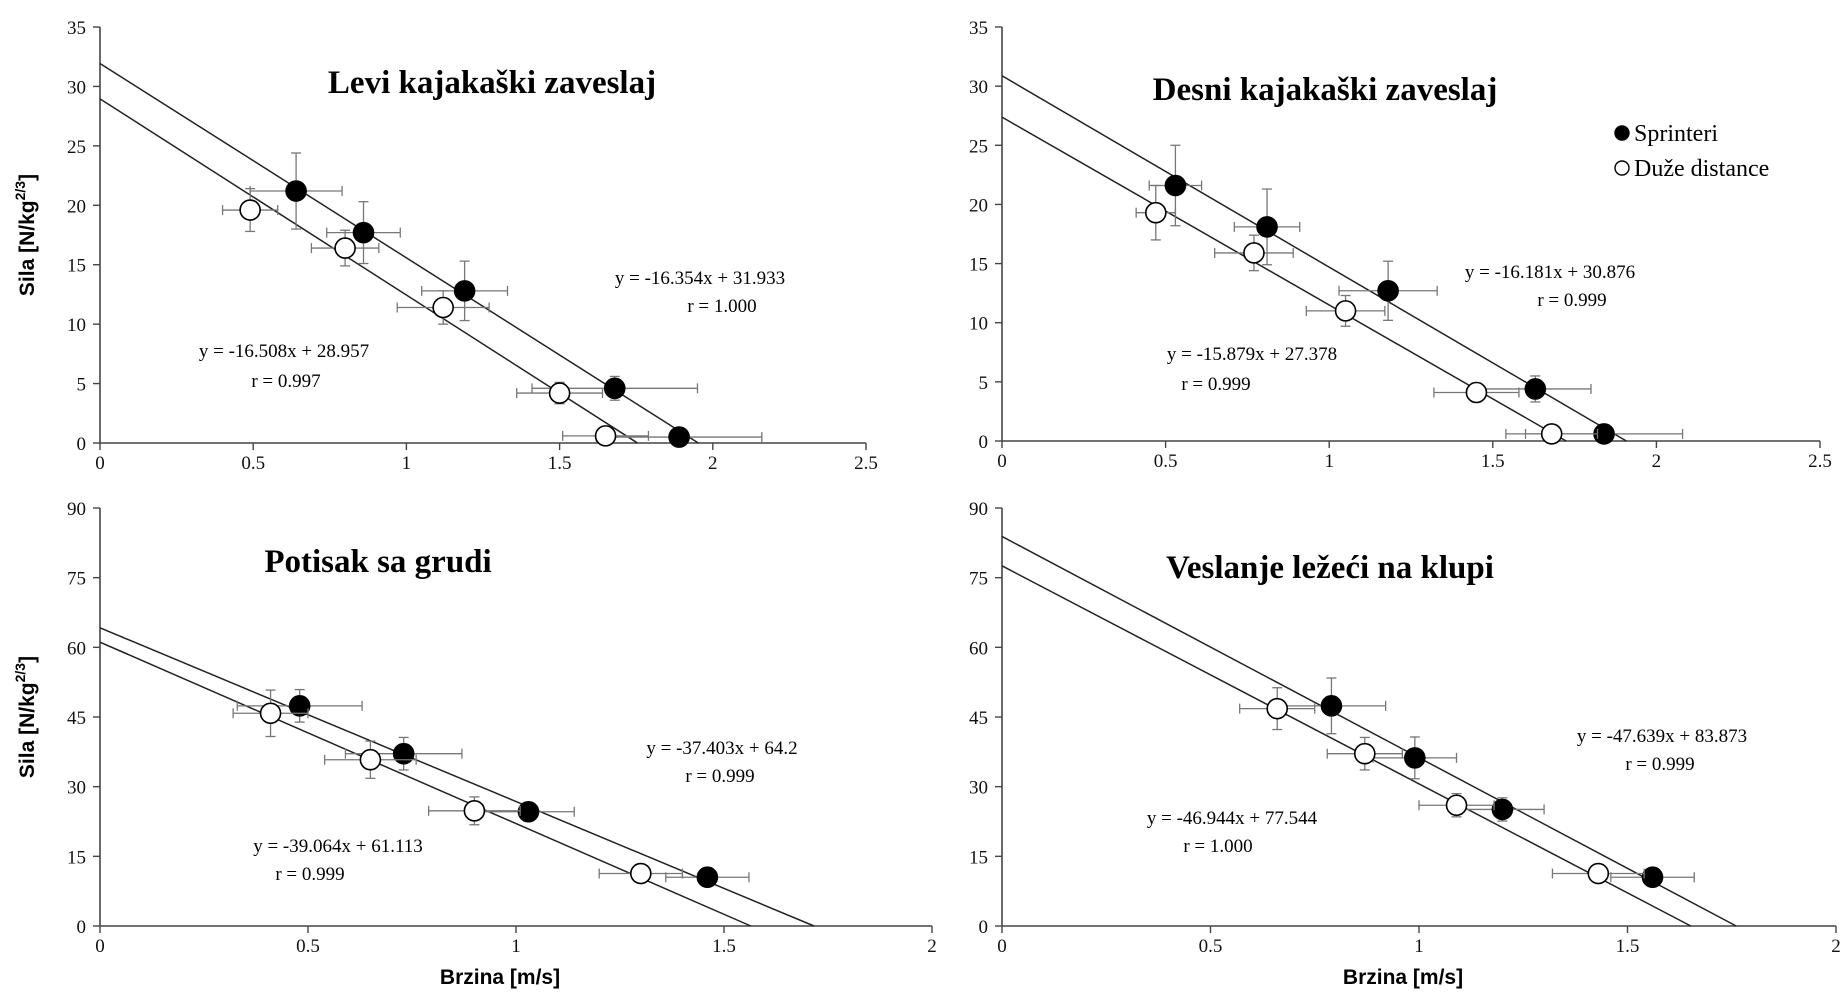  What do you see at coordinates (492, 83) in the screenshot?
I see `chart-title: Levi kajakaški zaveslaj` at bounding box center [492, 83].